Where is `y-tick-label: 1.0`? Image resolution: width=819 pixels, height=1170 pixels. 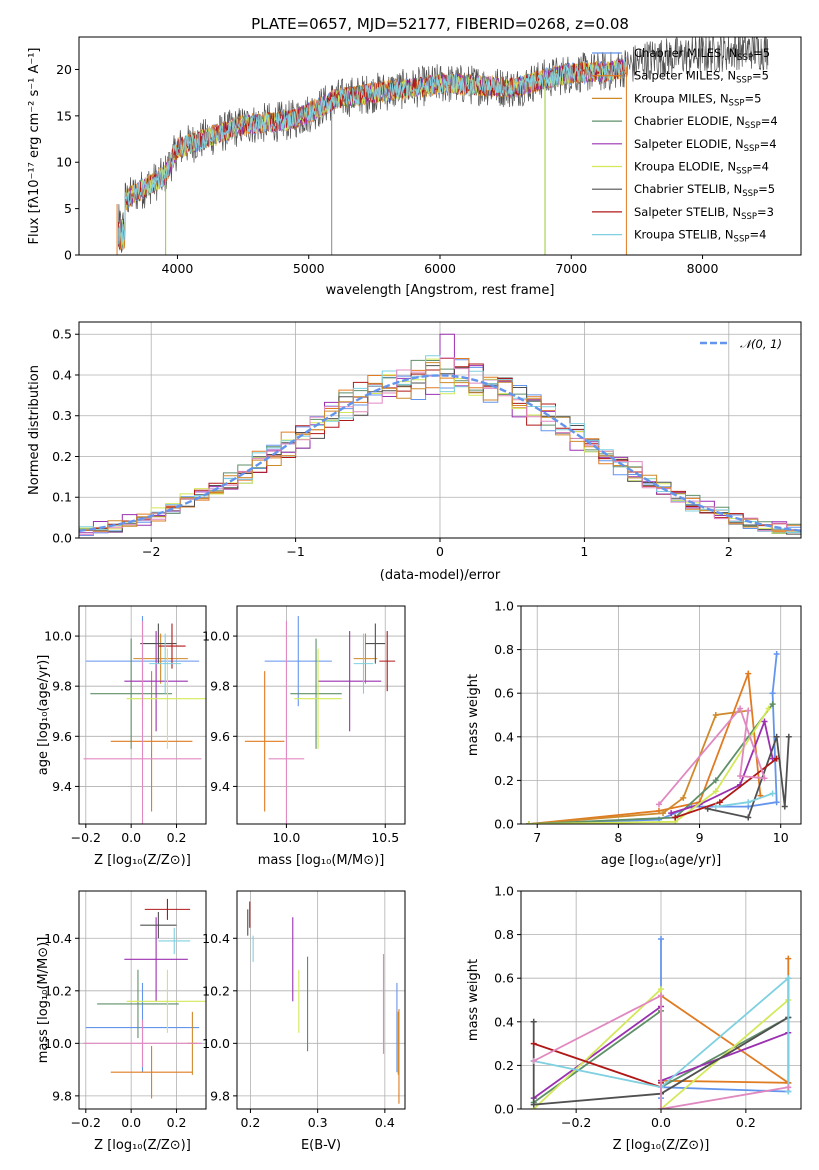
y-tick-label: 1.0 is located at coordinates (504, 606).